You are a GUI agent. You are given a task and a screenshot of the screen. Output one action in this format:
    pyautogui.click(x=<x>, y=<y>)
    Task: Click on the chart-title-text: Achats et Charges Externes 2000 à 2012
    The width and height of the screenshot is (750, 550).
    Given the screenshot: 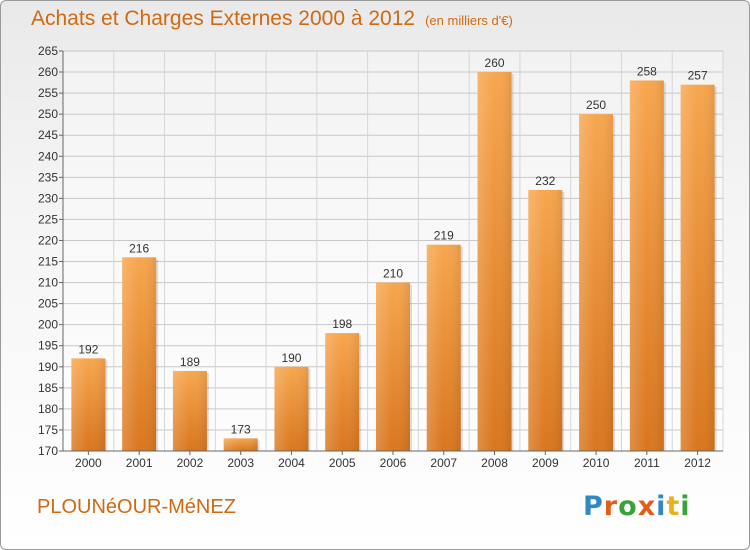 What is the action you would take?
    pyautogui.click(x=223, y=18)
    